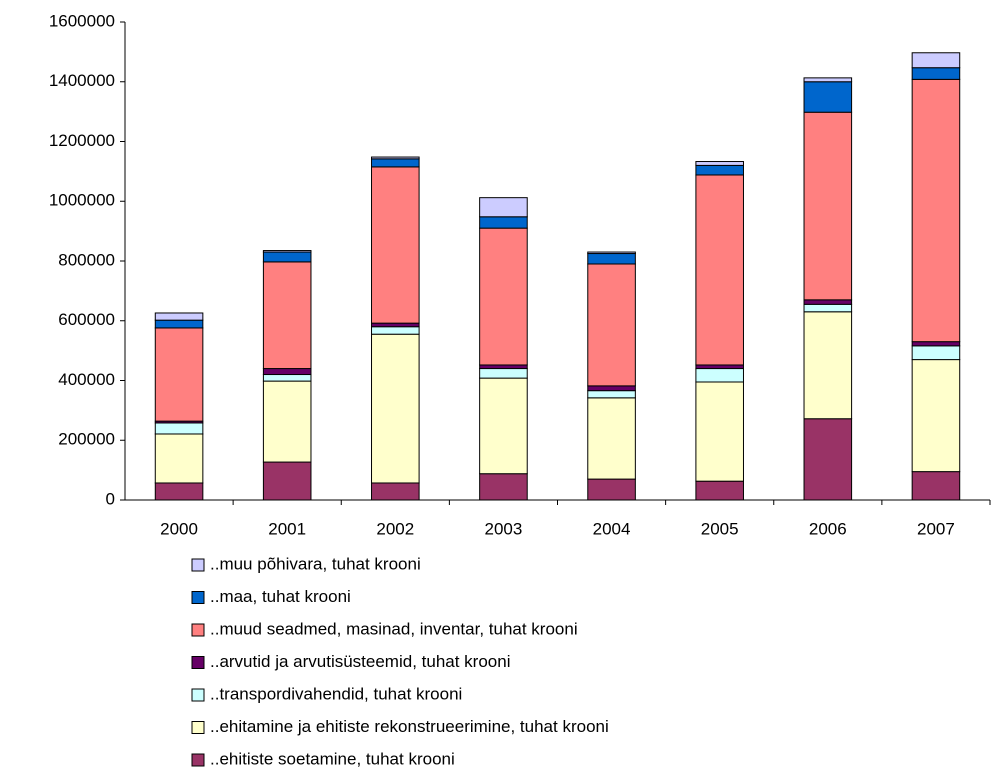  I want to click on x-tick-label: 2002, so click(395, 528).